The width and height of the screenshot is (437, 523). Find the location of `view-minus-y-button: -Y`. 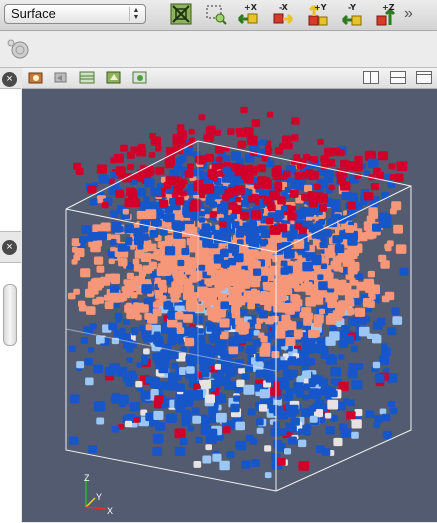

view-minus-y-button: -Y is located at coordinates (352, 15).